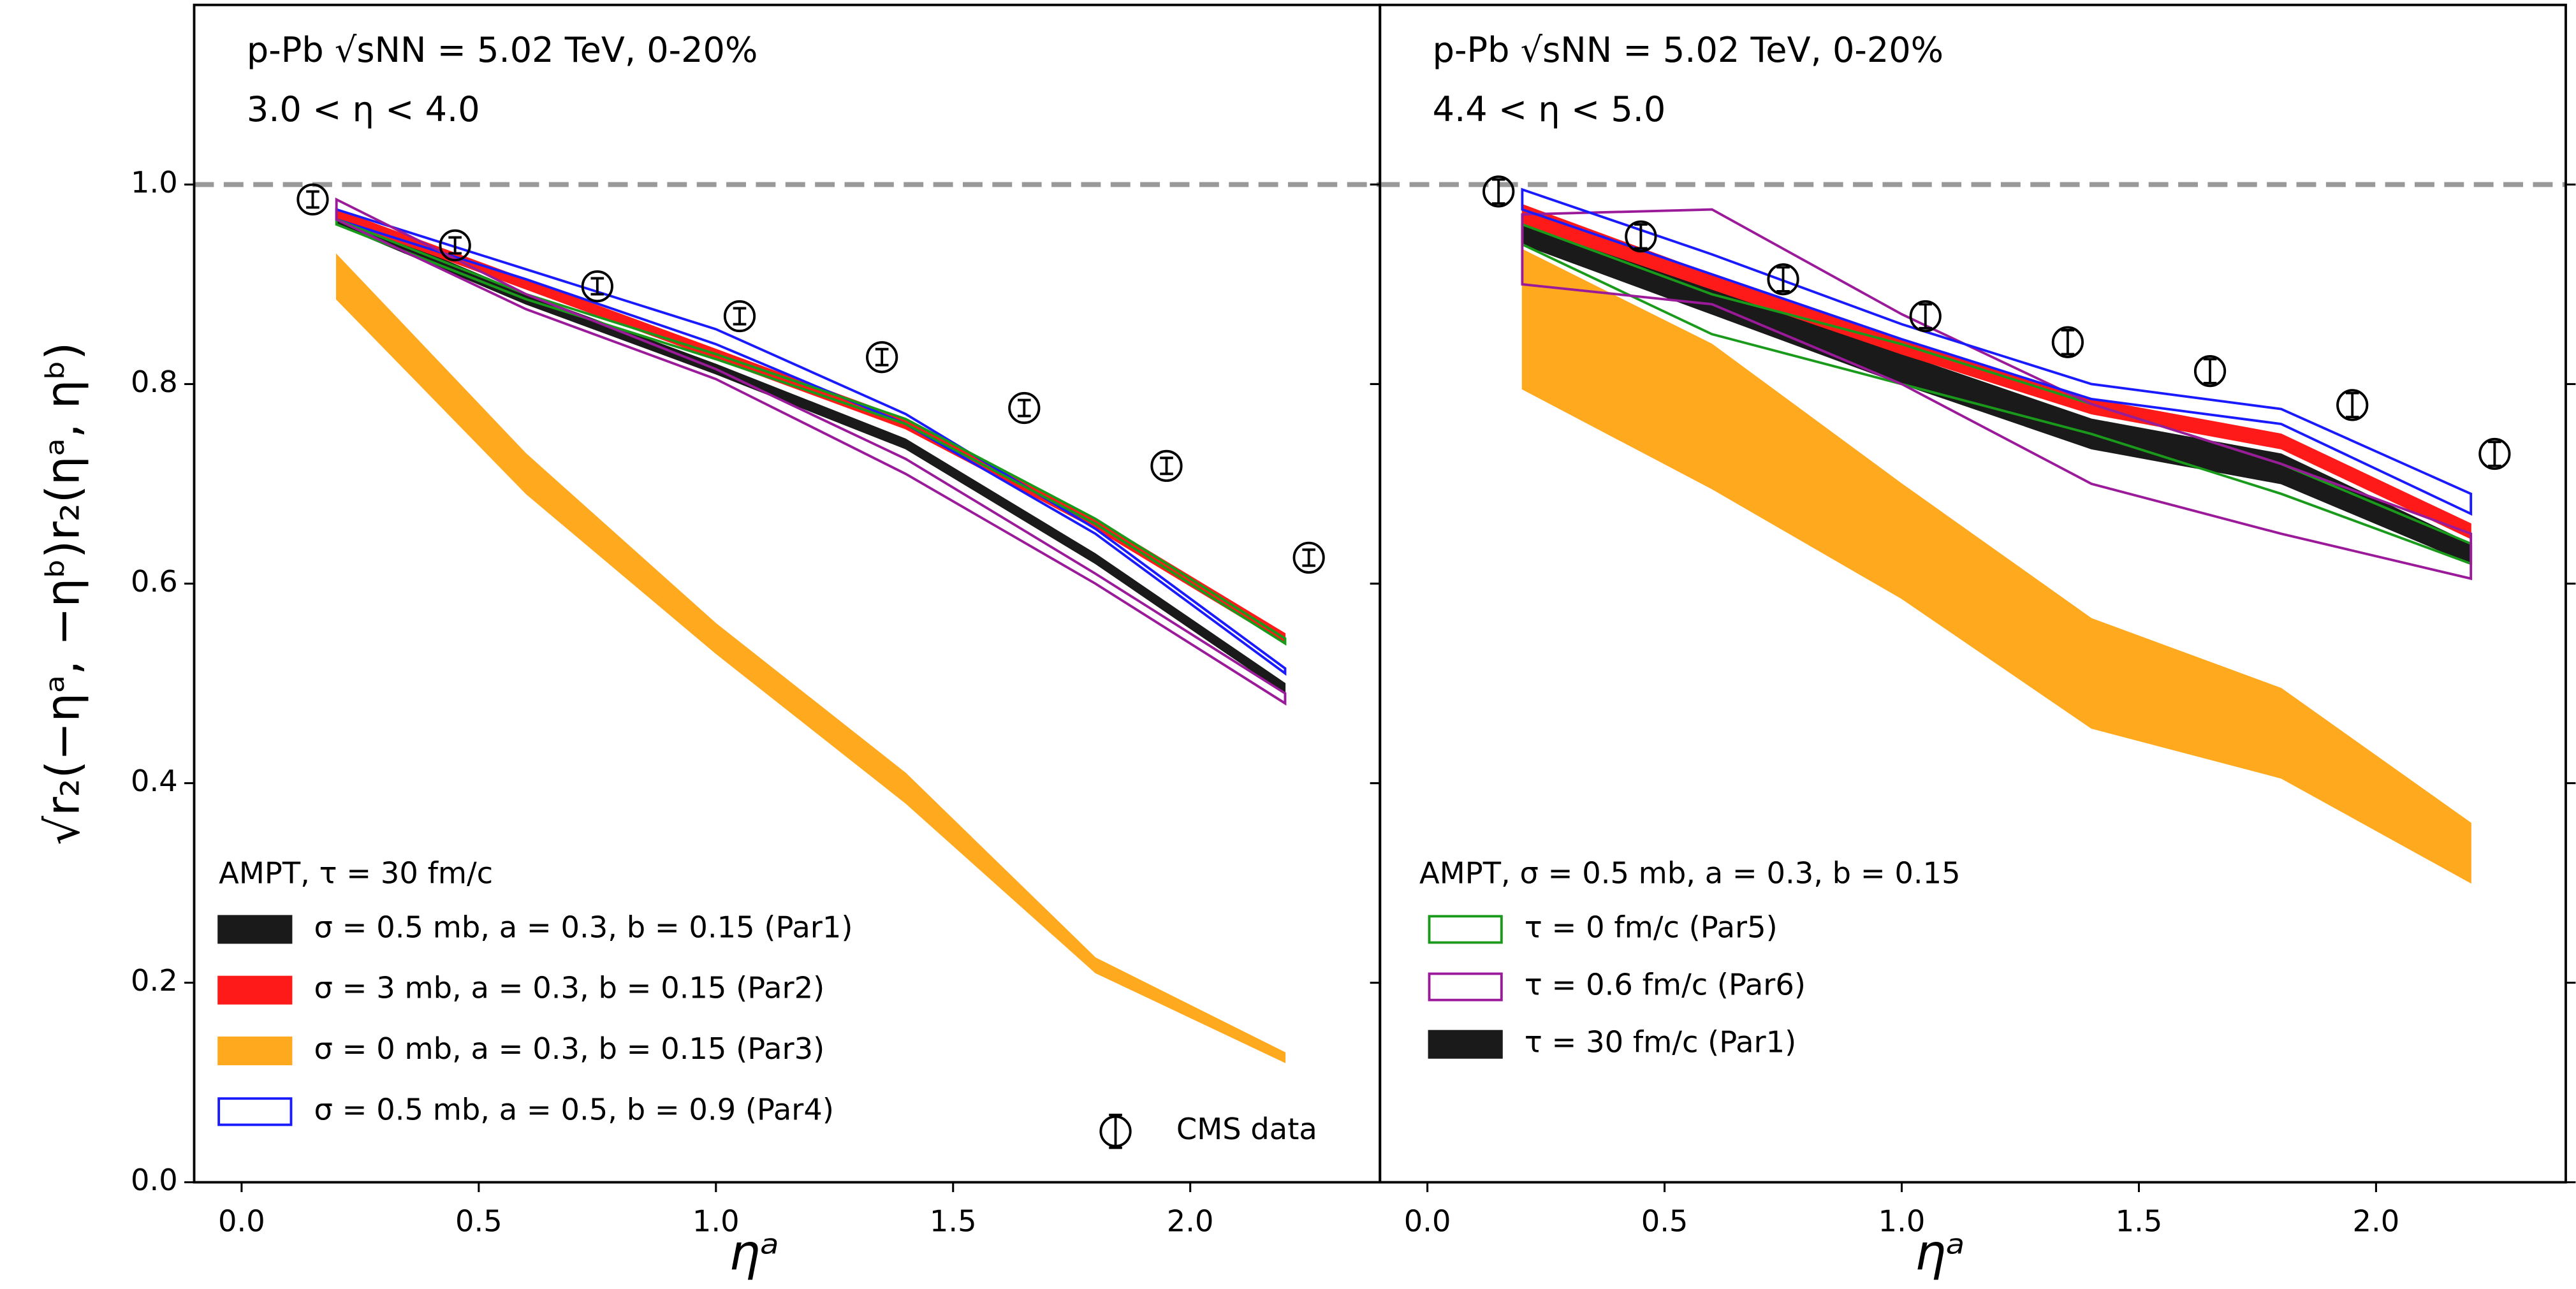  What do you see at coordinates (1690, 873) in the screenshot?
I see `legend-title: AMPT, σ = 0.5 mb, a = 0.3, b = 0.15` at bounding box center [1690, 873].